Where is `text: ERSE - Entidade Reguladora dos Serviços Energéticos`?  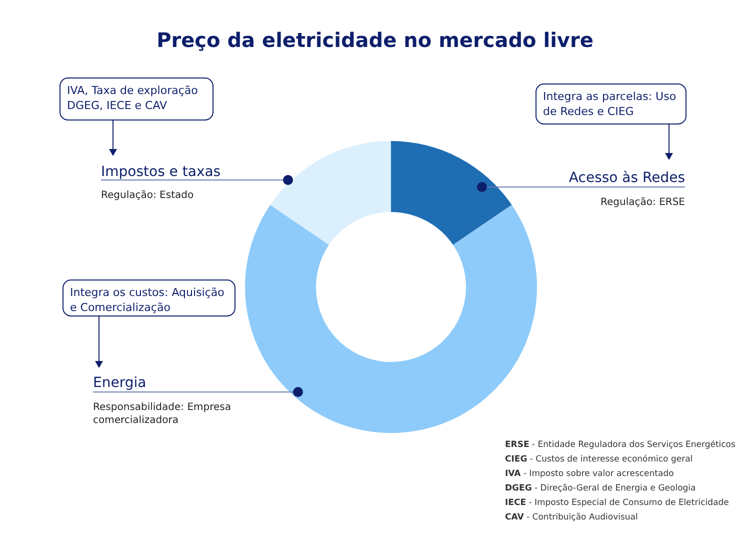
text: ERSE - Entidade Reguladora dos Serviços Energéticos is located at coordinates (620, 445).